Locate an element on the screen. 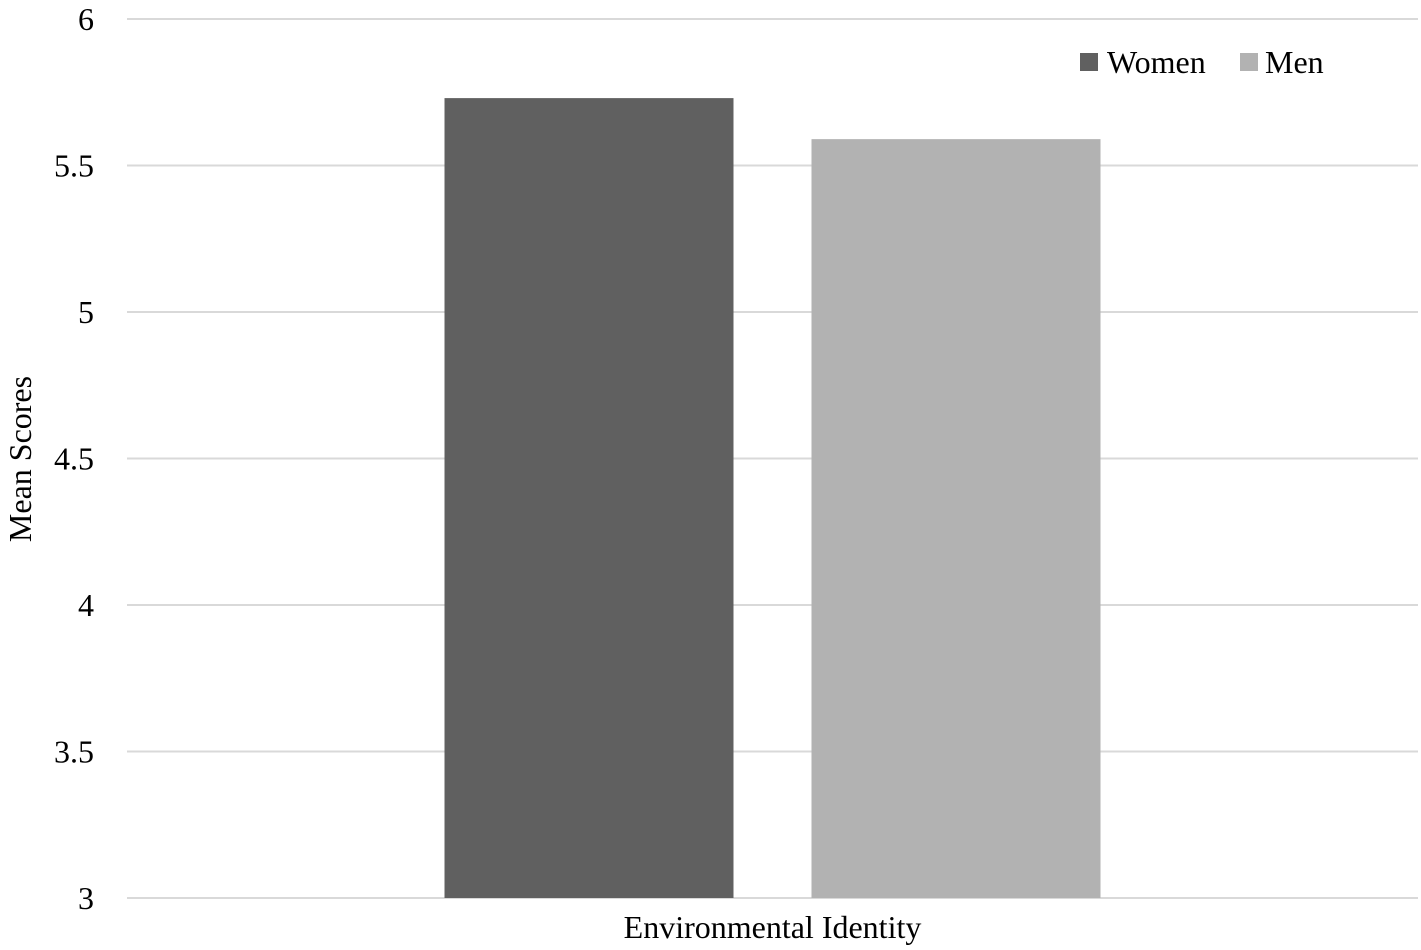 Image resolution: width=1421 pixels, height=950 pixels. legend-item-women: Women is located at coordinates (1143, 62).